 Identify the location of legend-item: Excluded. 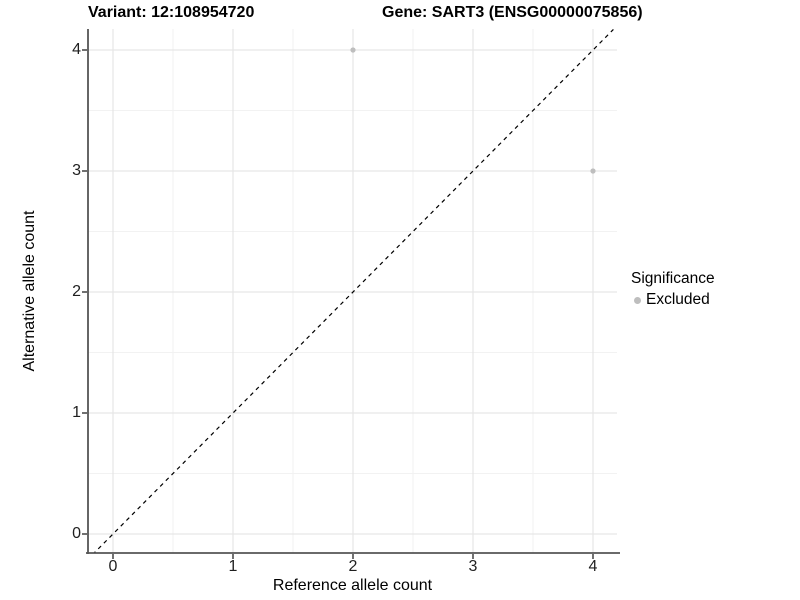
(673, 300).